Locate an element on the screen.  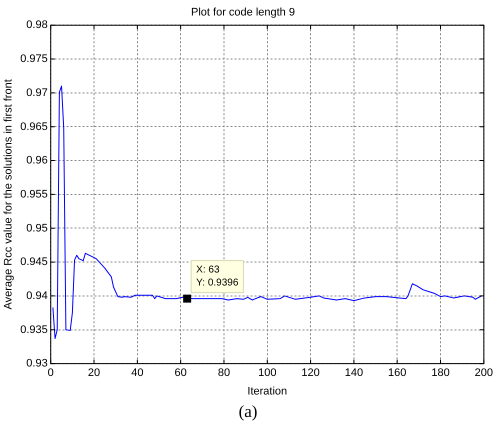
y-tick-label: 0.96 is located at coordinates (37, 160).